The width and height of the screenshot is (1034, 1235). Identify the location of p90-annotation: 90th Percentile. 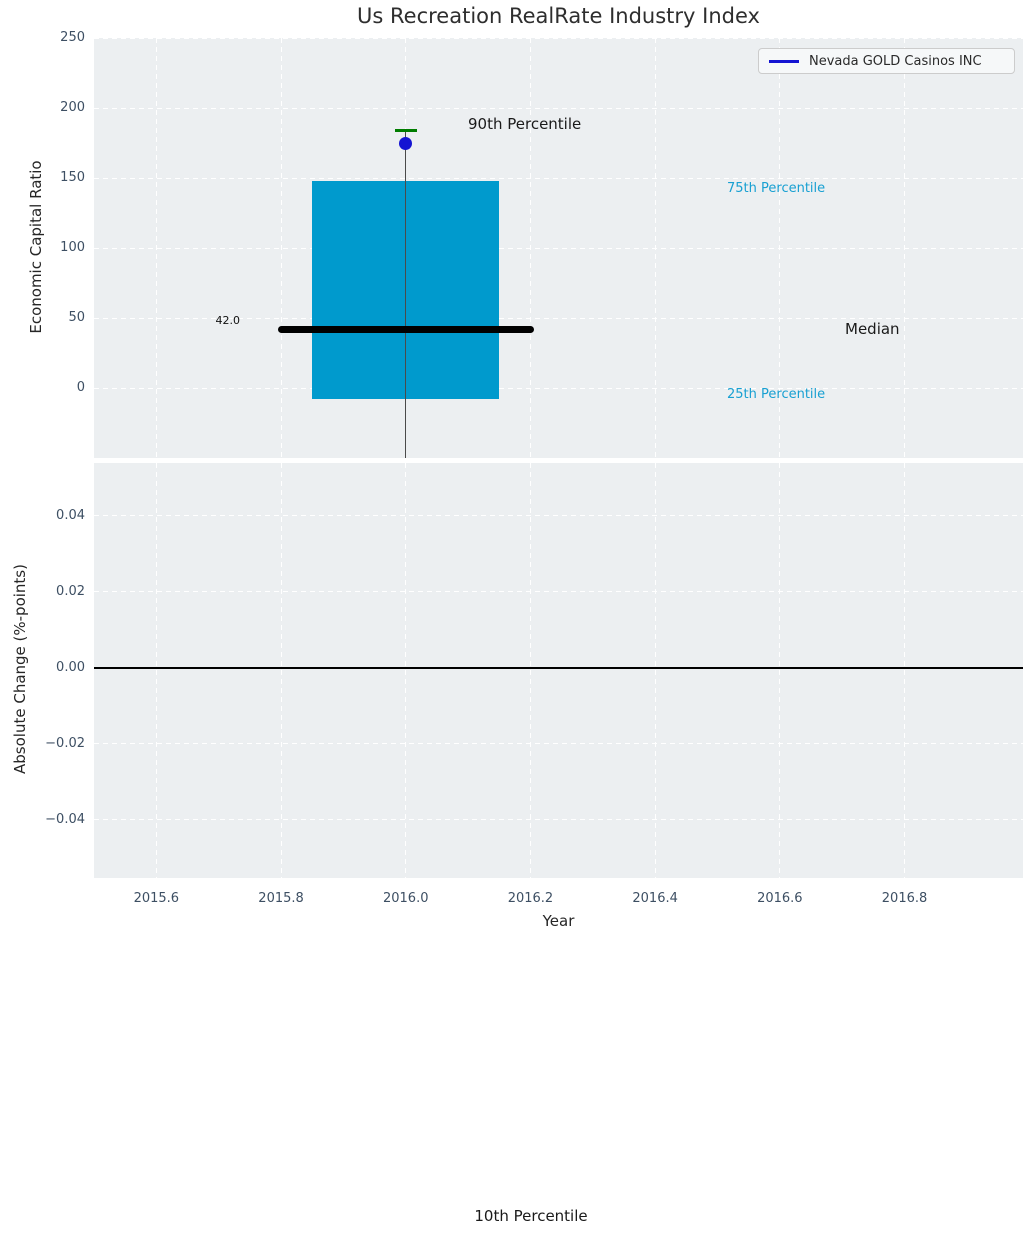
(525, 124).